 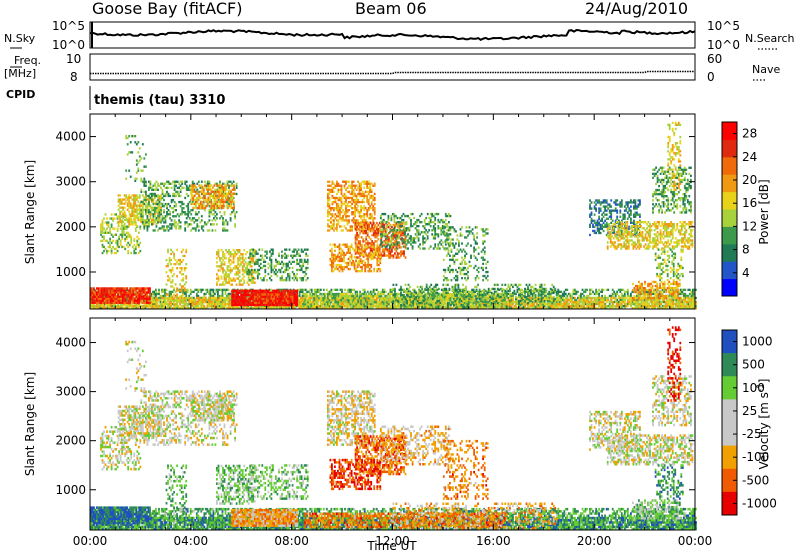 I want to click on noise-right-tick-top: 10^5, so click(x=723, y=26).